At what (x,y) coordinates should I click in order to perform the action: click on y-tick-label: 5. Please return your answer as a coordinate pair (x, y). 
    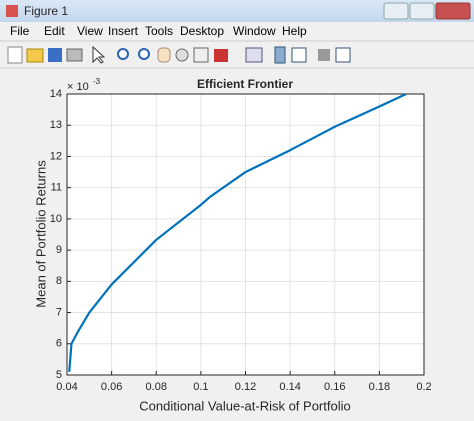
    Looking at the image, I should click on (59, 375).